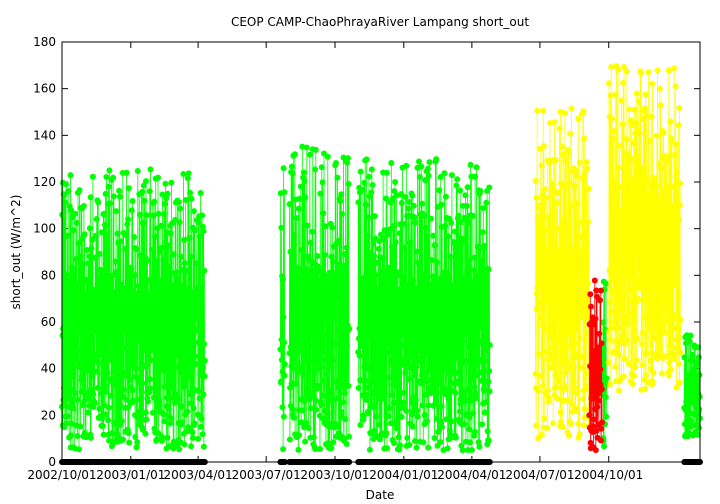 Image resolution: width=720 pixels, height=504 pixels. I want to click on x-tick-label: 2004/10/01, so click(608, 475).